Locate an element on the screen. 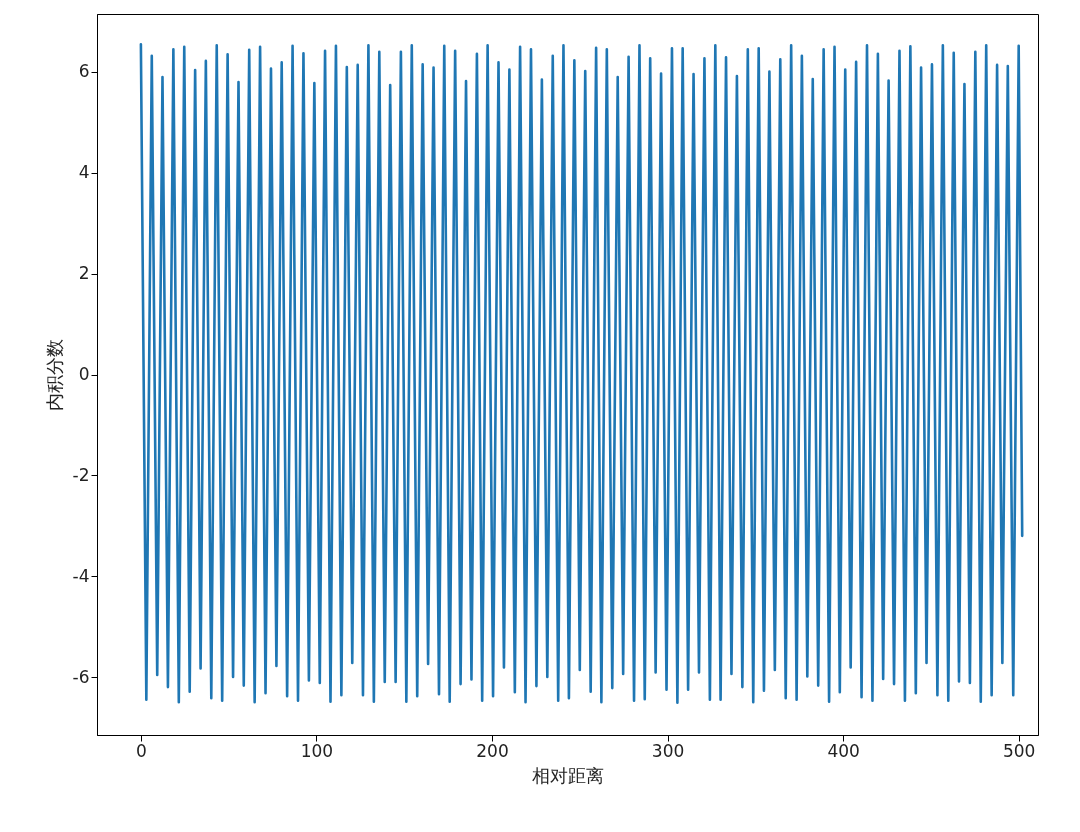 Image resolution: width=1080 pixels, height=832 pixels. y-axis-title: 内积分数 is located at coordinates (54, 375).